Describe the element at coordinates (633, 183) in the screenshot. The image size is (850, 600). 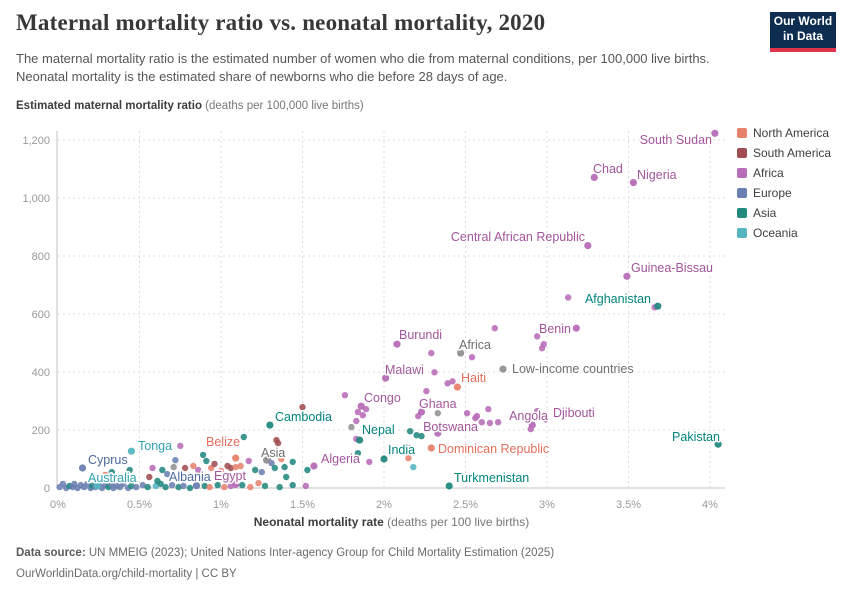
I see `data-point-nigeria` at that location.